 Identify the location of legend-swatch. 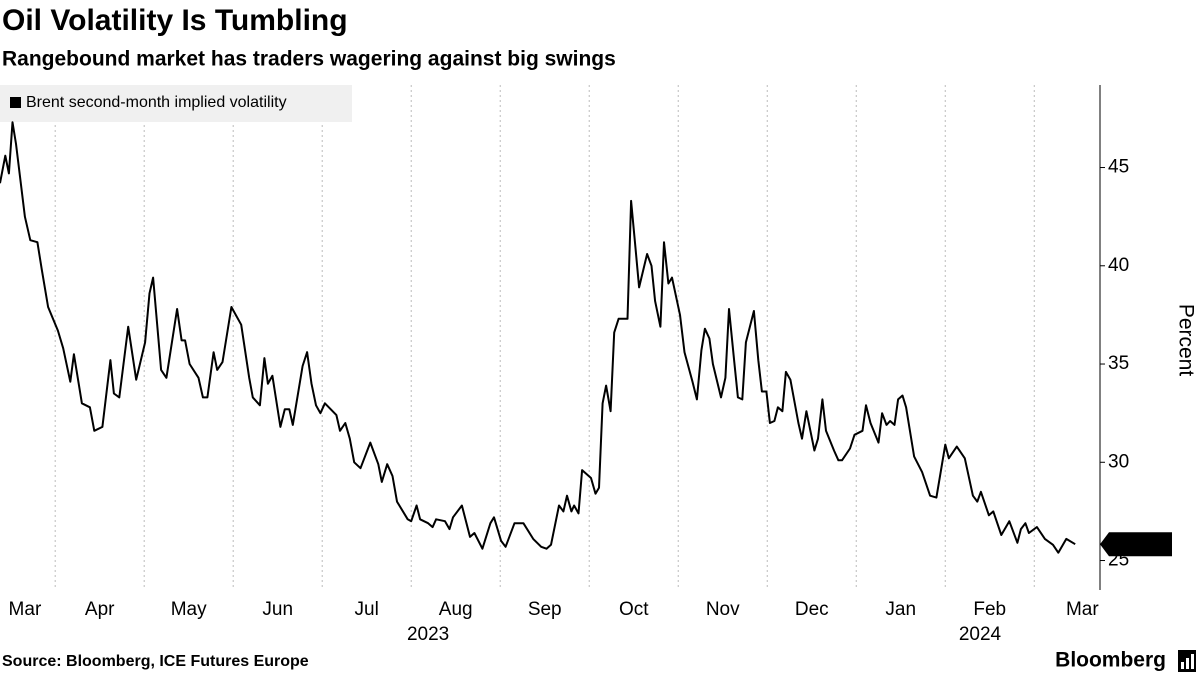
(15, 102).